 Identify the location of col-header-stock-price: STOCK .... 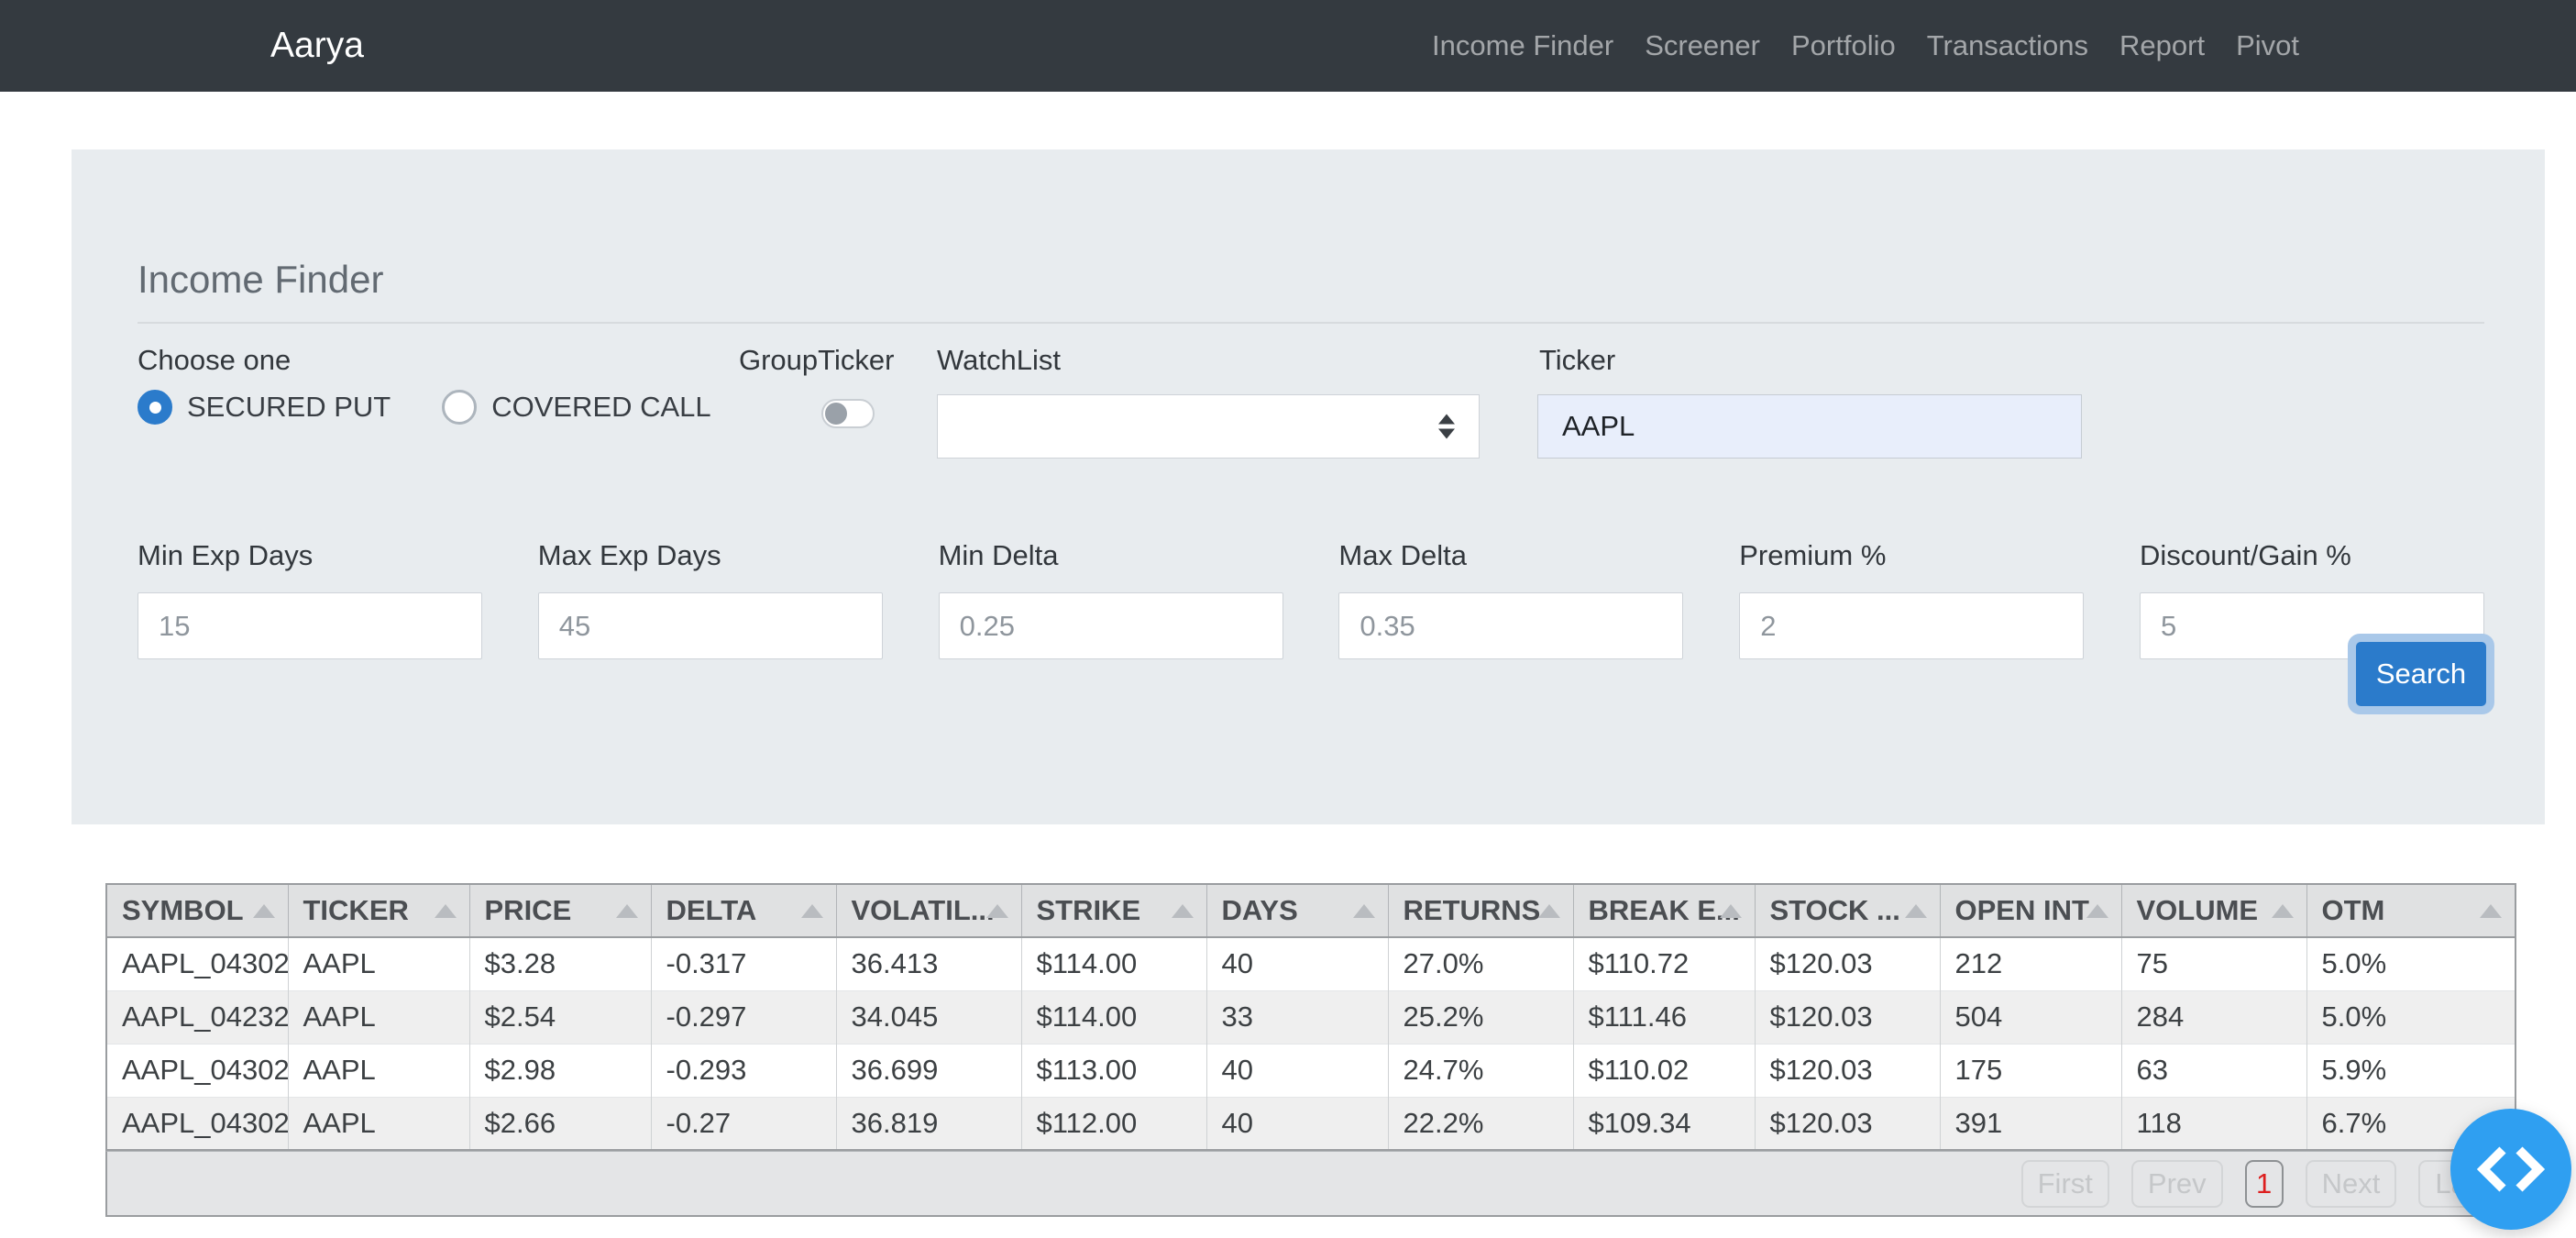
(1848, 911).